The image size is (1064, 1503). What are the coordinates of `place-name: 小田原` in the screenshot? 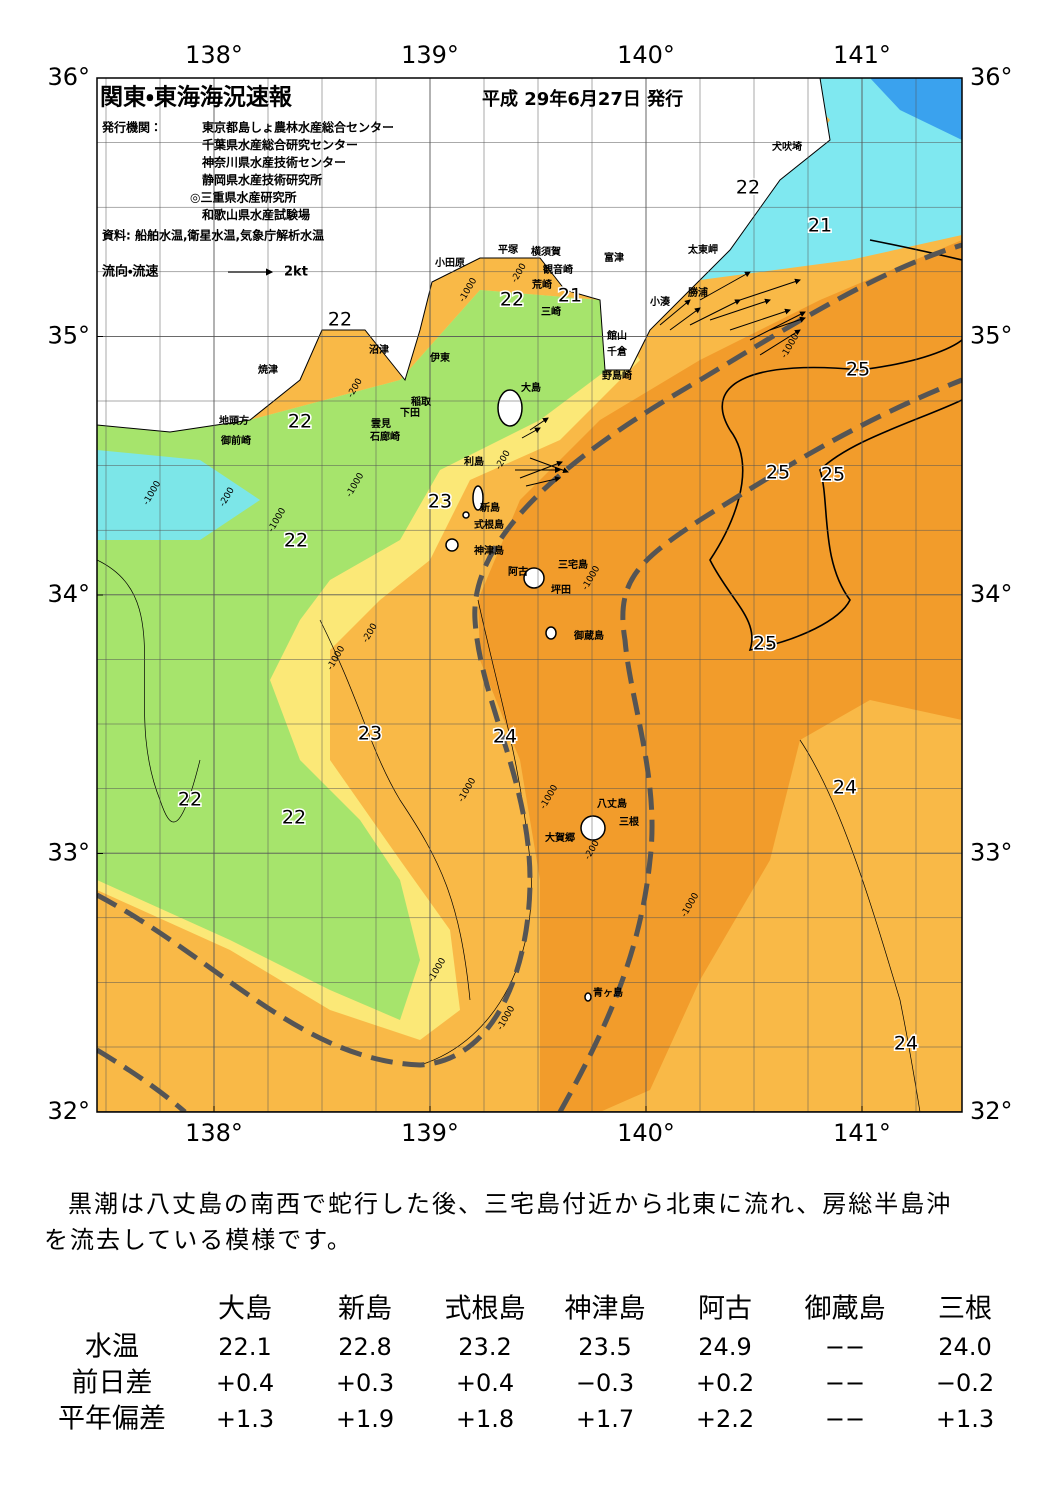 It's located at (449, 262).